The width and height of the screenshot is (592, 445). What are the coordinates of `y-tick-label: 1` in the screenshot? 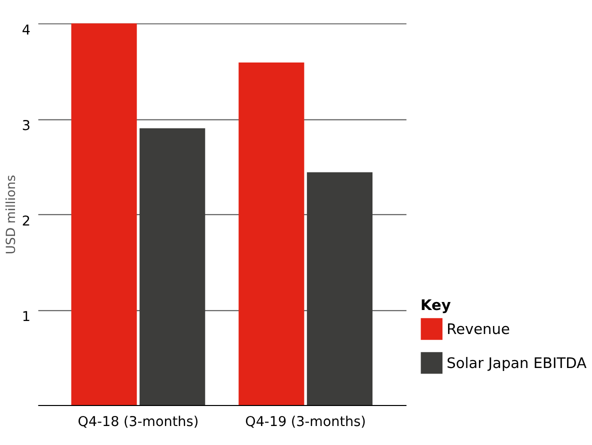 It's located at (26, 316).